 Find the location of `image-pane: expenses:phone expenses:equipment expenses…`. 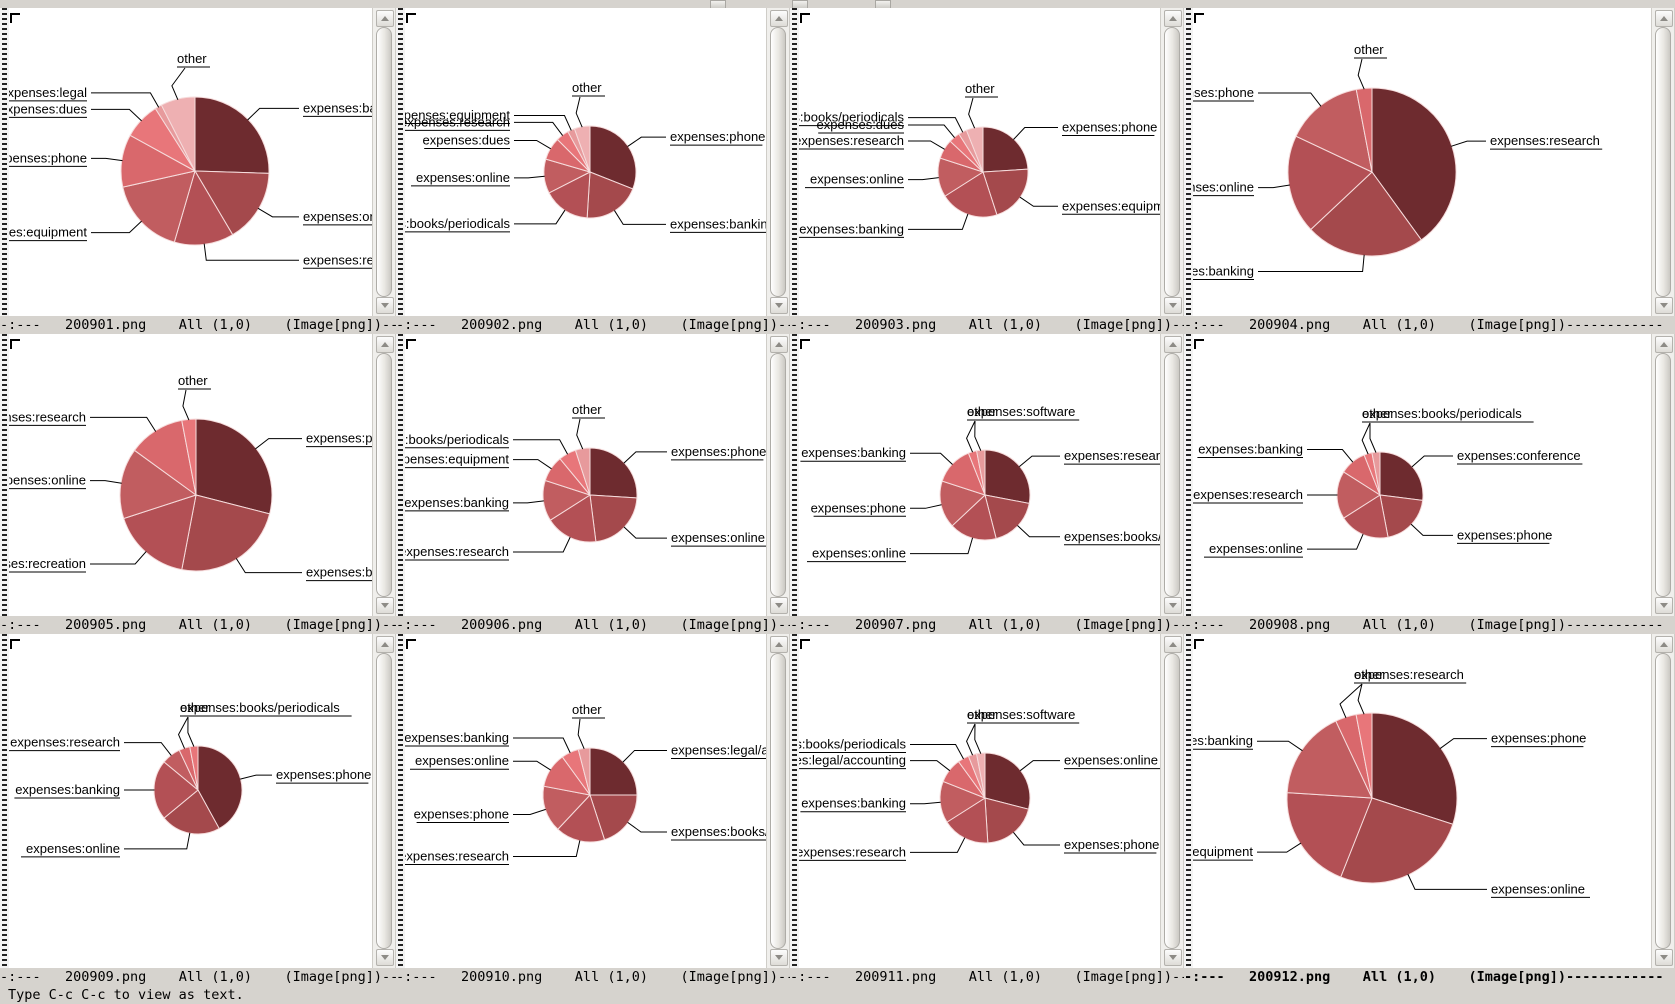

image-pane: expenses:phone expenses:equipment expenses… is located at coordinates (987, 162).